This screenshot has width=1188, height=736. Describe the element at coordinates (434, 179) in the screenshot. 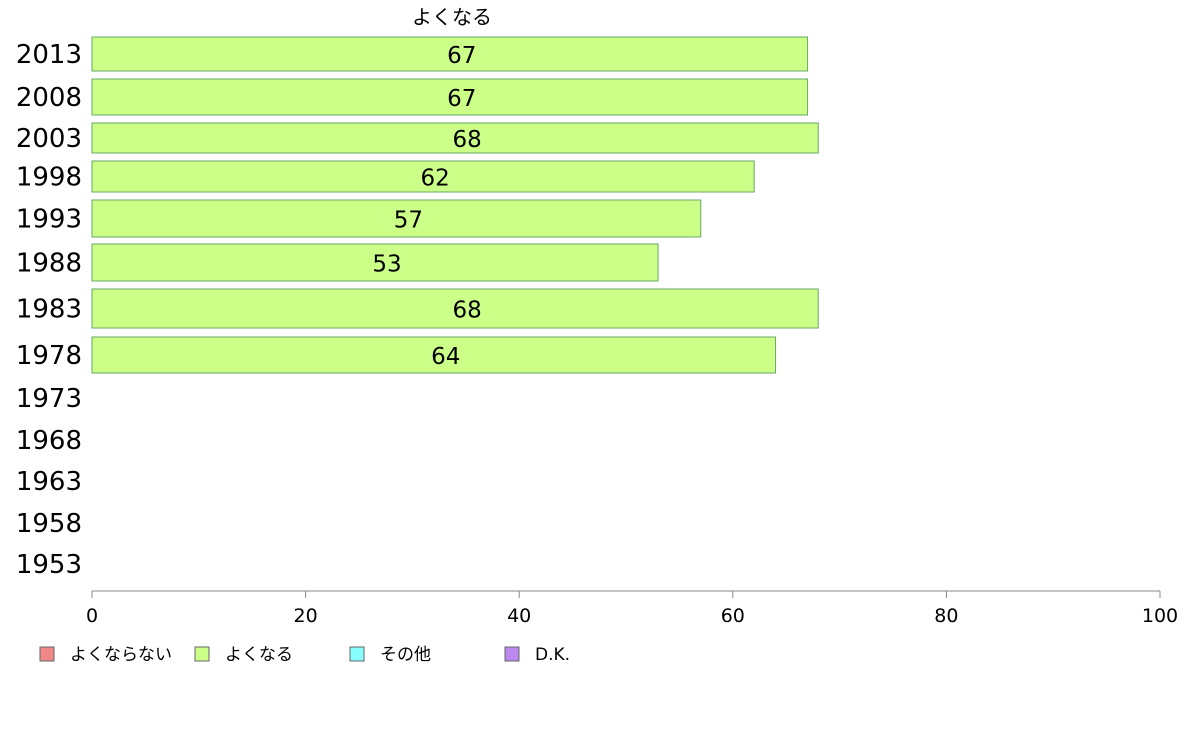

I see `bar-value-label: 62` at that location.